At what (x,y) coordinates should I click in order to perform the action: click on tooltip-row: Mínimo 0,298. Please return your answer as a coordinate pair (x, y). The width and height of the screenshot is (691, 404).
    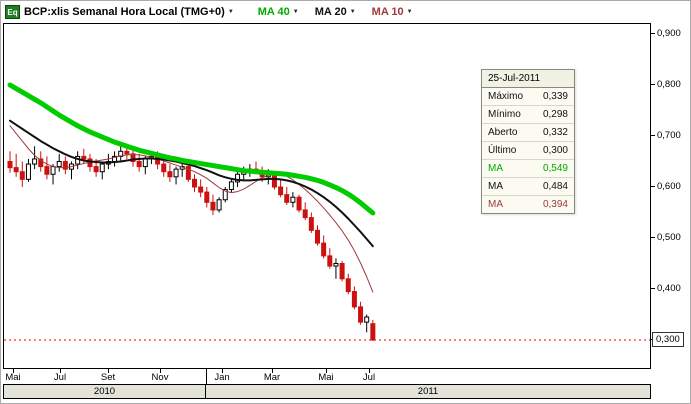
    Looking at the image, I should click on (528, 115).